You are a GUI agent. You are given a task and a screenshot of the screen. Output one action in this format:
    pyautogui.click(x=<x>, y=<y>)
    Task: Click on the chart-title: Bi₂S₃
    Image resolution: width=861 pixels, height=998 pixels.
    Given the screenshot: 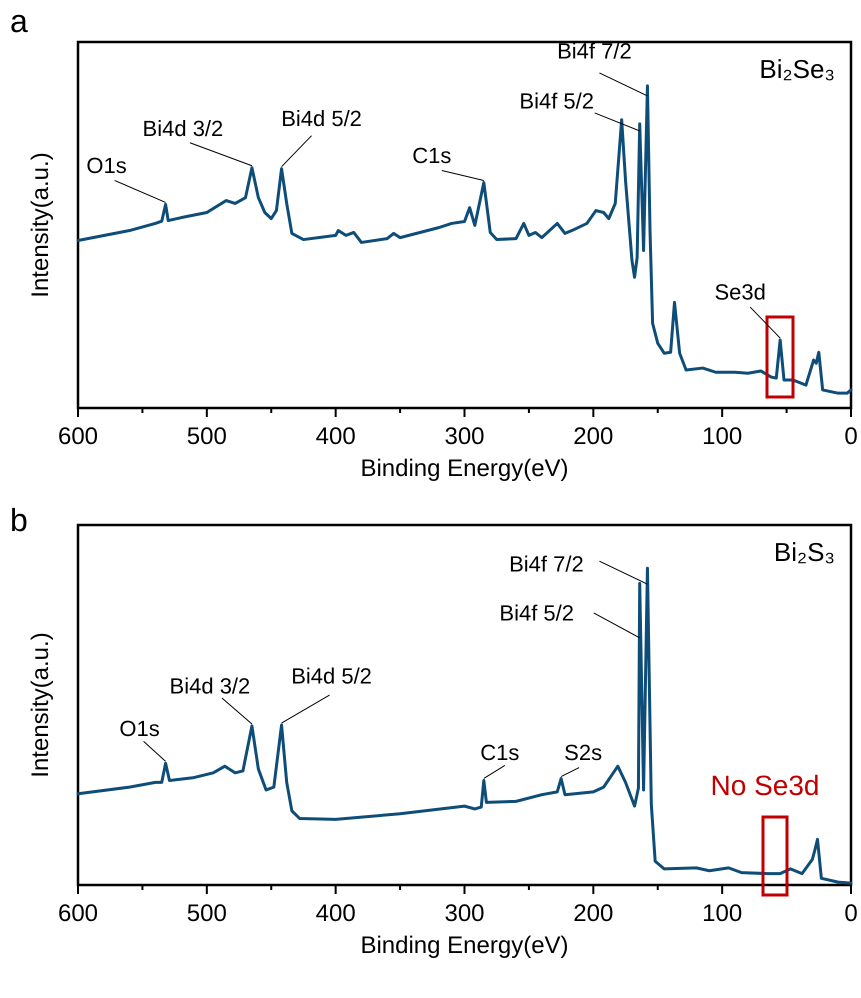 What is the action you would take?
    pyautogui.click(x=804, y=552)
    